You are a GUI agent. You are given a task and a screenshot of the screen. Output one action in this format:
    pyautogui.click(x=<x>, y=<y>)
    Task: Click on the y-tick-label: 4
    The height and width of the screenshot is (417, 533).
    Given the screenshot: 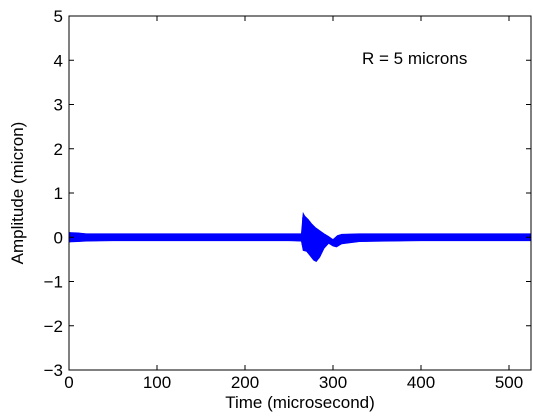 What is the action you would take?
    pyautogui.click(x=58, y=60)
    